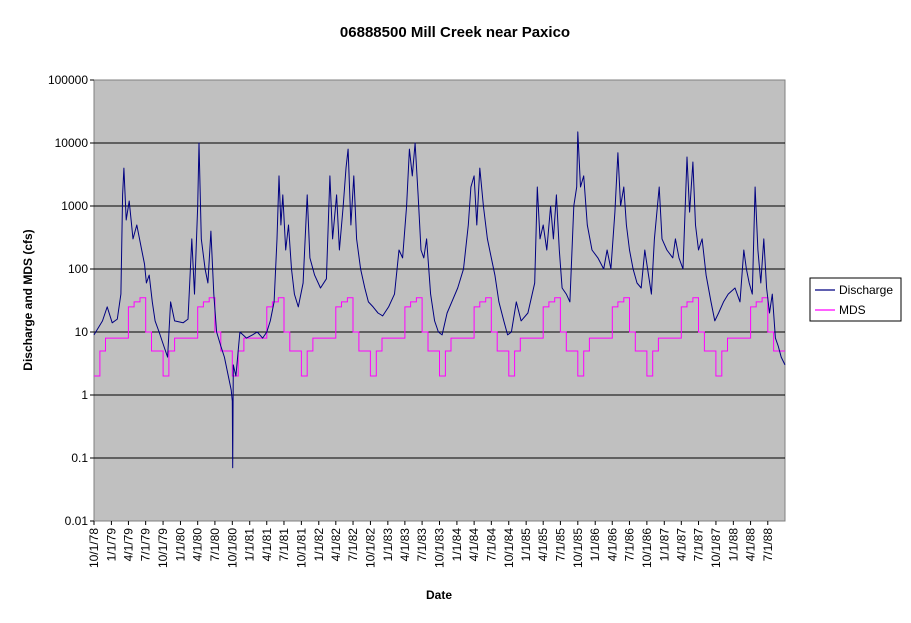 Image resolution: width=911 pixels, height=623 pixels. Describe the element at coordinates (595, 545) in the screenshot. I see `x-tick-label: 1/1/86` at that location.